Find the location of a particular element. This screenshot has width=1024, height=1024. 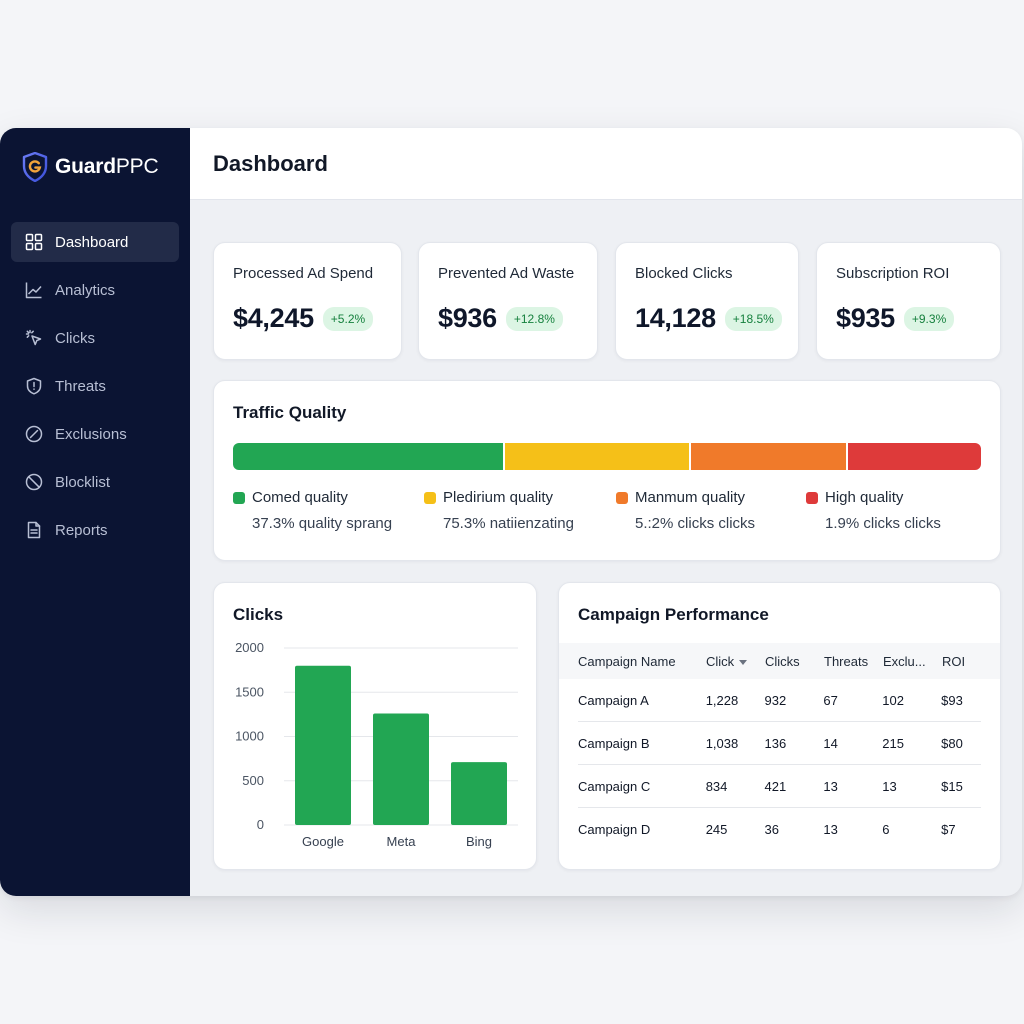

legend-detail: 37.3% quality sprang is located at coordinates (322, 523).